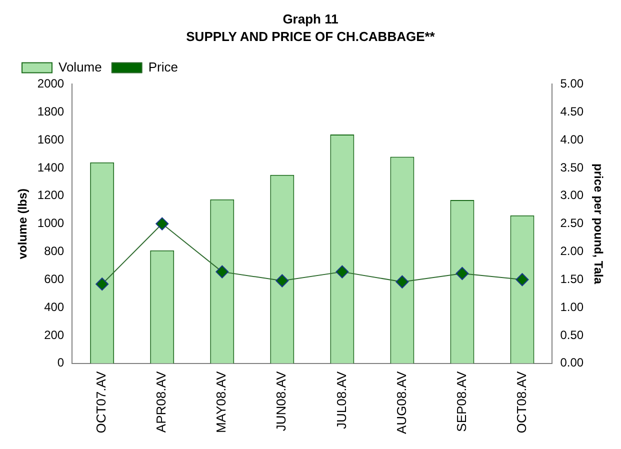  What do you see at coordinates (572, 307) in the screenshot?
I see `y2-tick-label: 1.00` at bounding box center [572, 307].